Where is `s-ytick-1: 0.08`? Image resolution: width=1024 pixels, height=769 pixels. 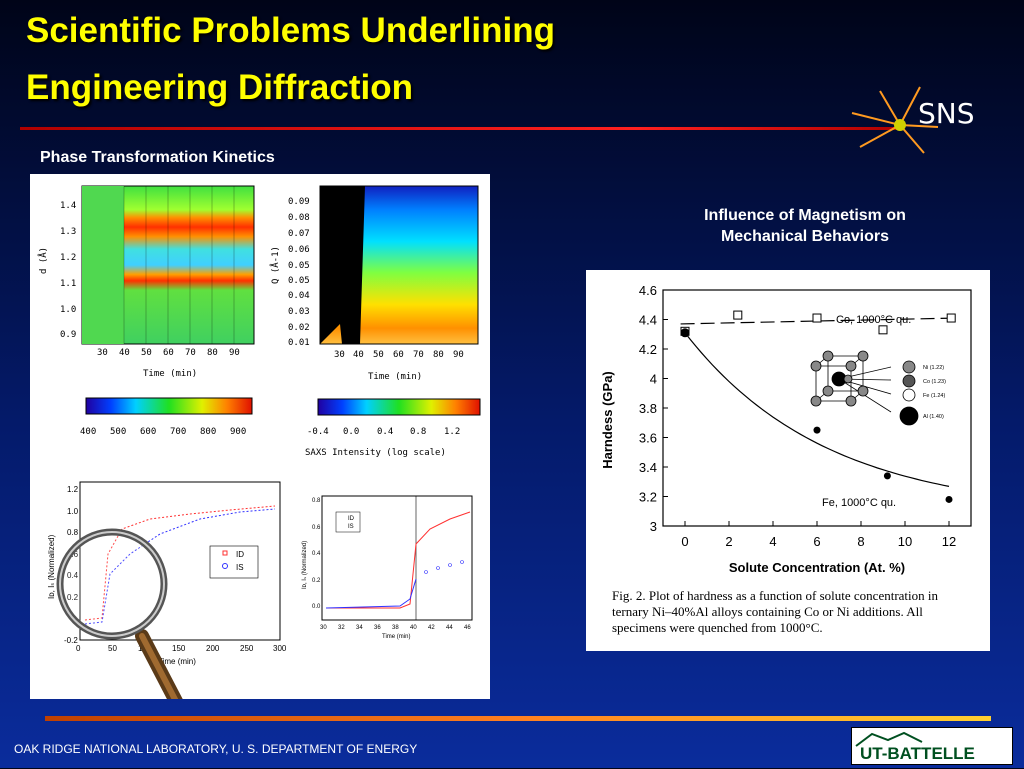 s-ytick-1: 0.08 is located at coordinates (299, 218).